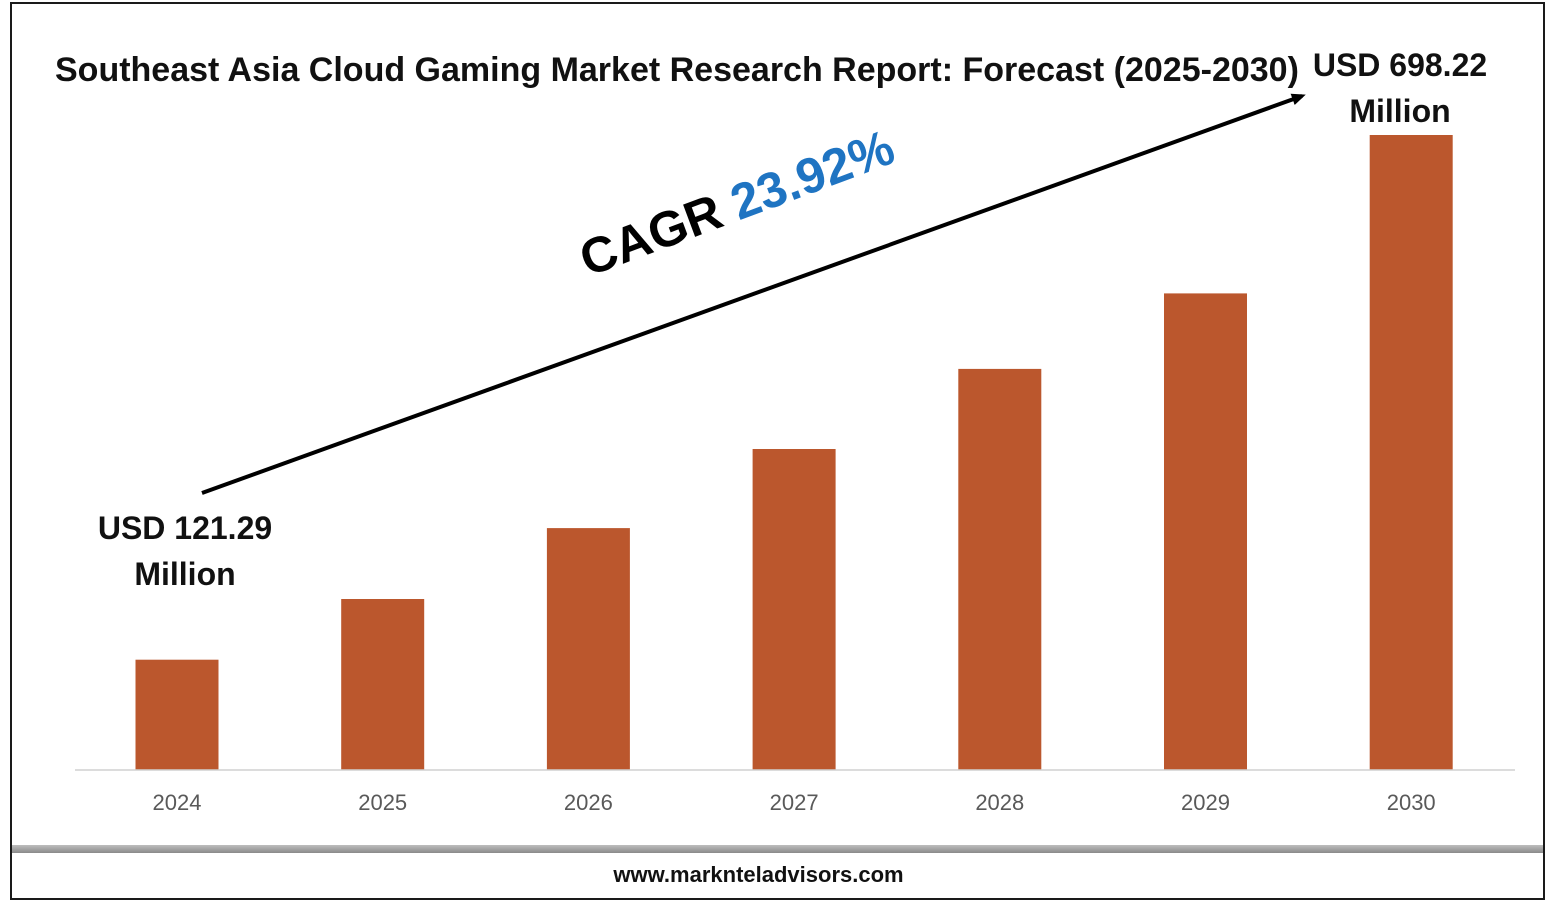 This screenshot has height=906, width=1557. Describe the element at coordinates (1400, 65) in the screenshot. I see `end-value: USD 698.22` at that location.